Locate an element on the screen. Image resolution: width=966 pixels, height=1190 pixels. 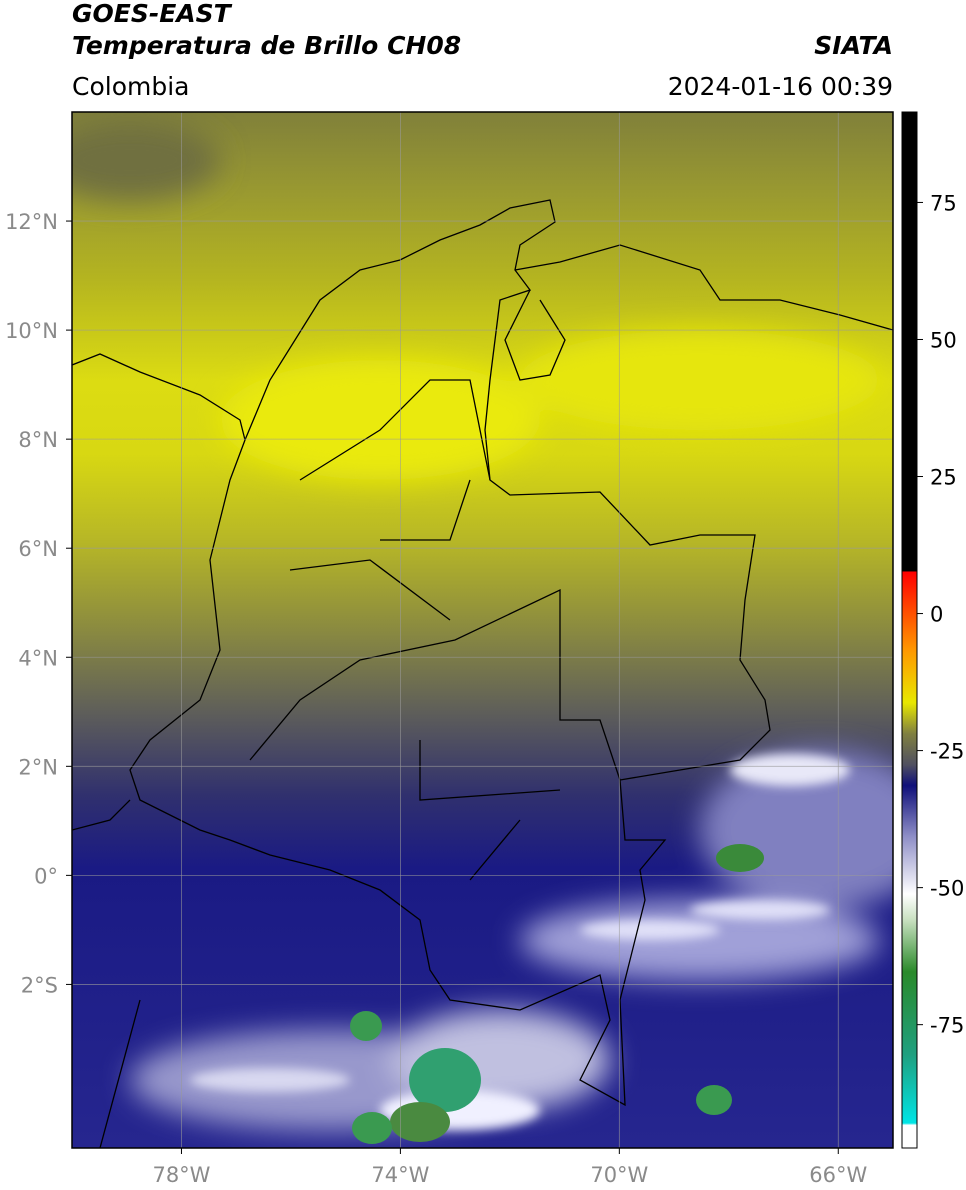
colorbar-tick-label: -25 is located at coordinates (947, 752).